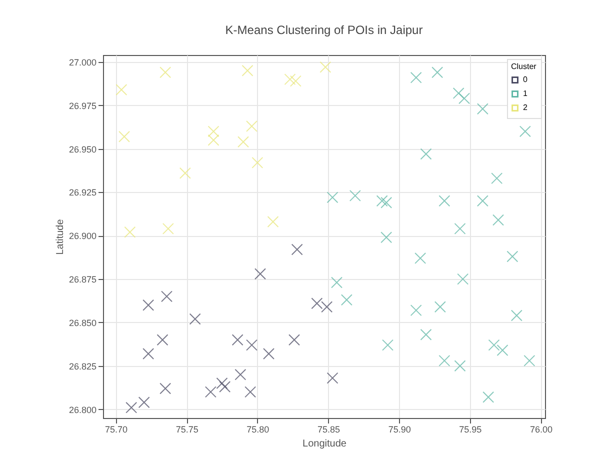  Describe the element at coordinates (525, 107) in the screenshot. I see `legend-label: 2` at that location.